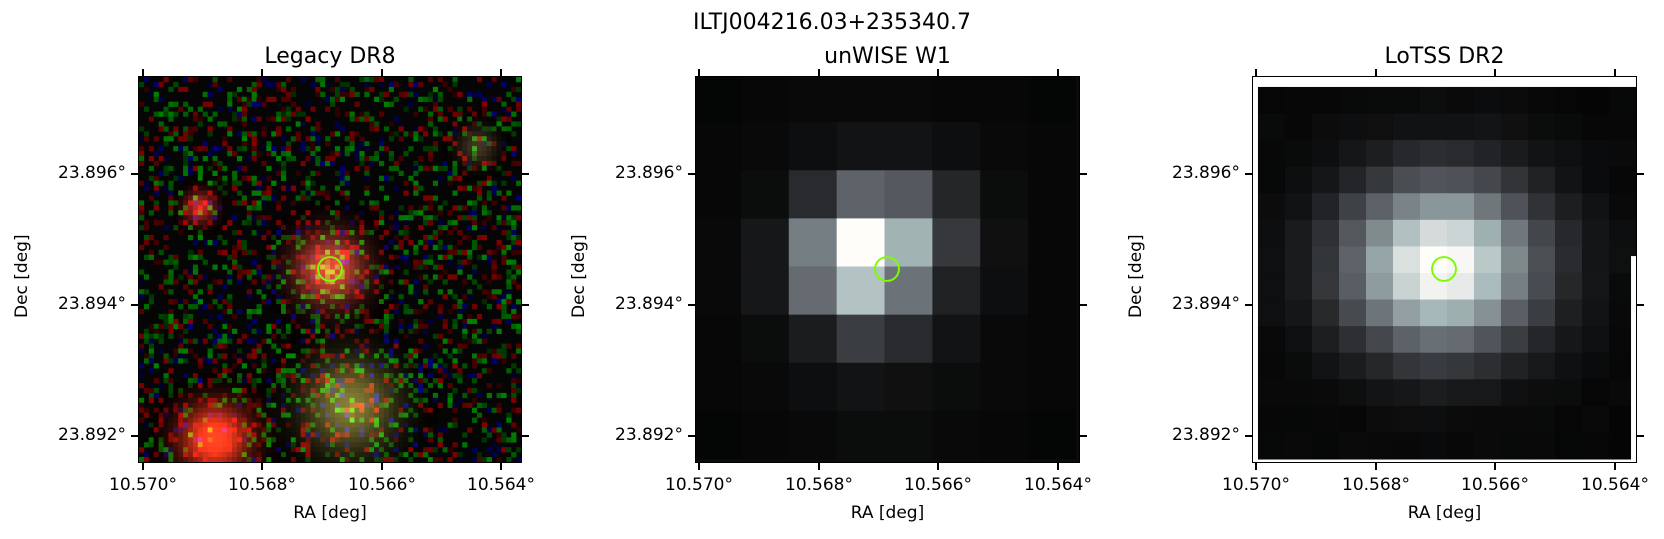 This screenshot has width=1664, height=539. Describe the element at coordinates (1444, 56) in the screenshot. I see `panel-title-lotss: LoTSS DR2` at that location.